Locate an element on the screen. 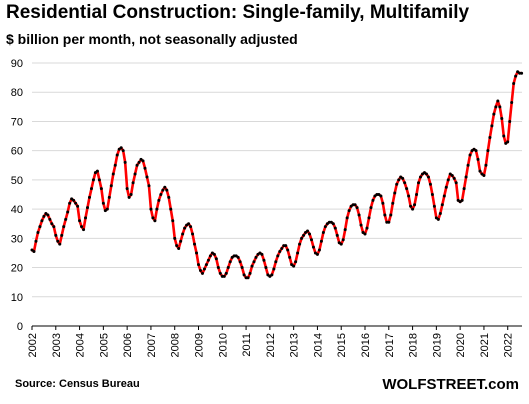 The width and height of the screenshot is (529, 404). x-tick-label: 2015 is located at coordinates (342, 345).